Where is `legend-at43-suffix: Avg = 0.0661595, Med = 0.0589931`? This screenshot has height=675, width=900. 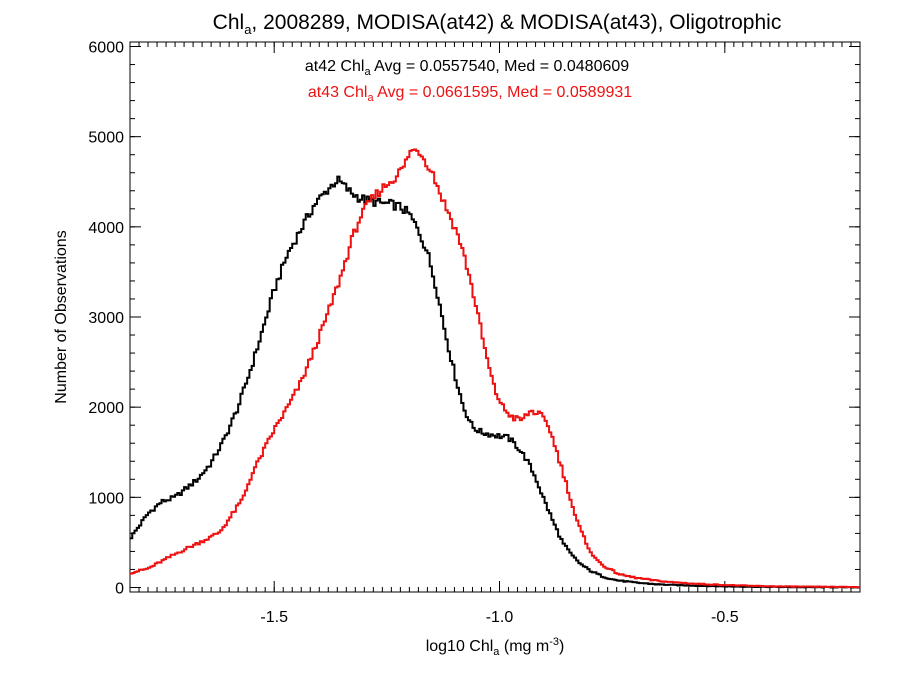
legend-at43-suffix: Avg = 0.0661595, Med = 0.0589931 is located at coordinates (503, 92).